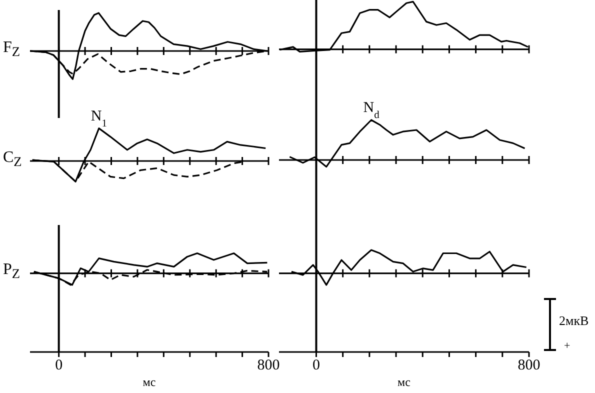 The width and height of the screenshot is (595, 393). I want to click on y-axis-title: F$_{Z}$, so click(11, 49).